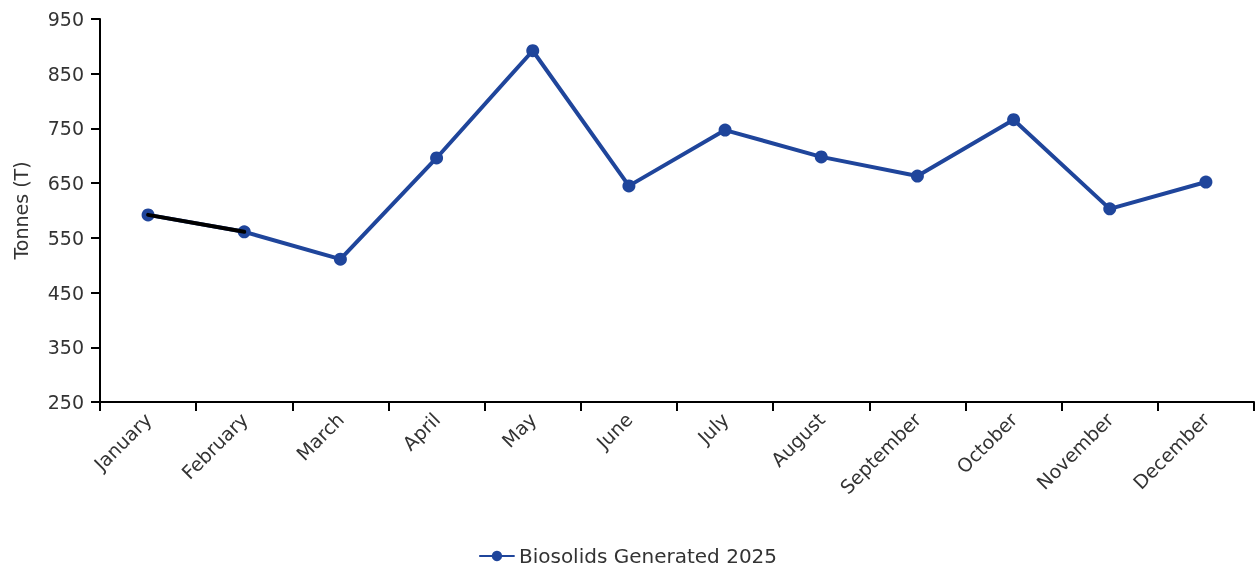  I want to click on y-tick-label: 650, so click(65, 183).